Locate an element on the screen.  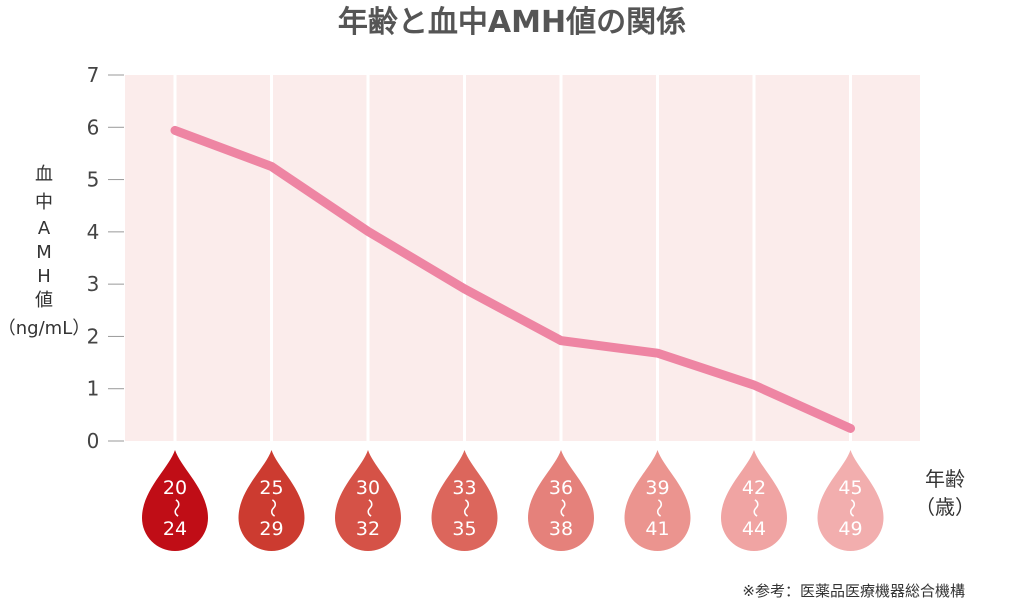
category-drop: 33〜35 is located at coordinates (464, 500).